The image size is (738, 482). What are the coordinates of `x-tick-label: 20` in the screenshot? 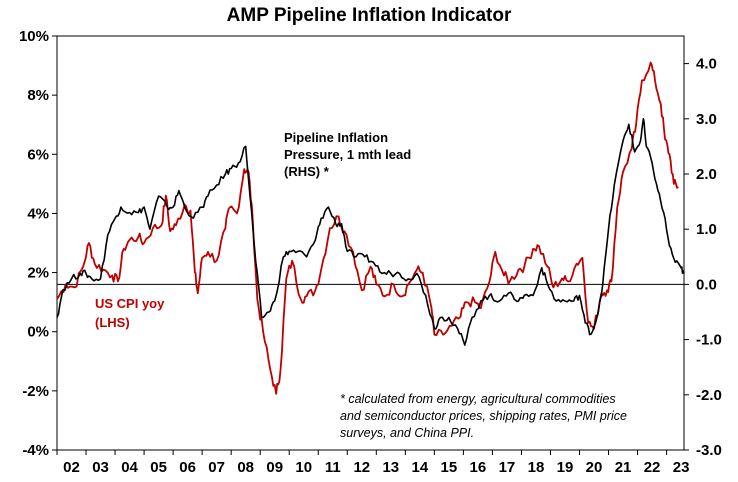 It's located at (594, 467).